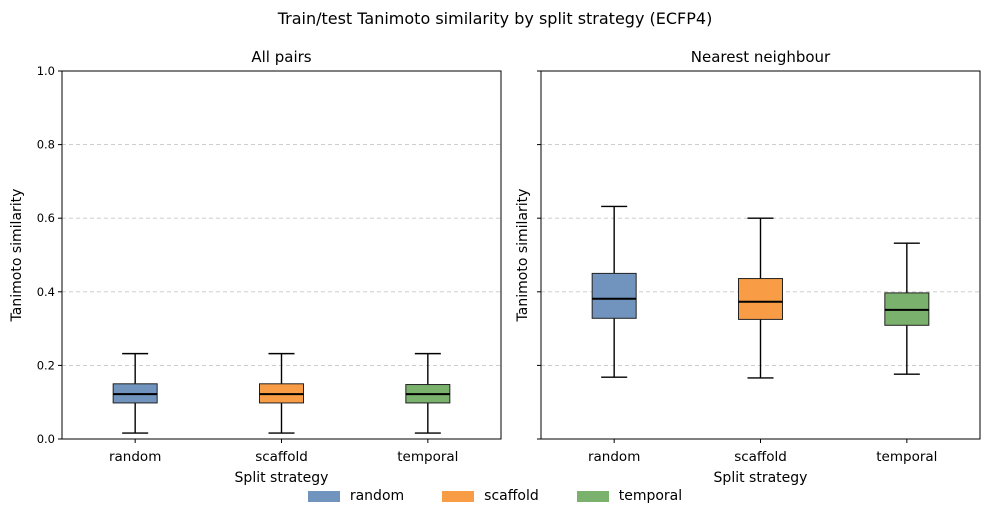  What do you see at coordinates (511, 496) in the screenshot?
I see `legend-label-scaffold: scaffold` at bounding box center [511, 496].